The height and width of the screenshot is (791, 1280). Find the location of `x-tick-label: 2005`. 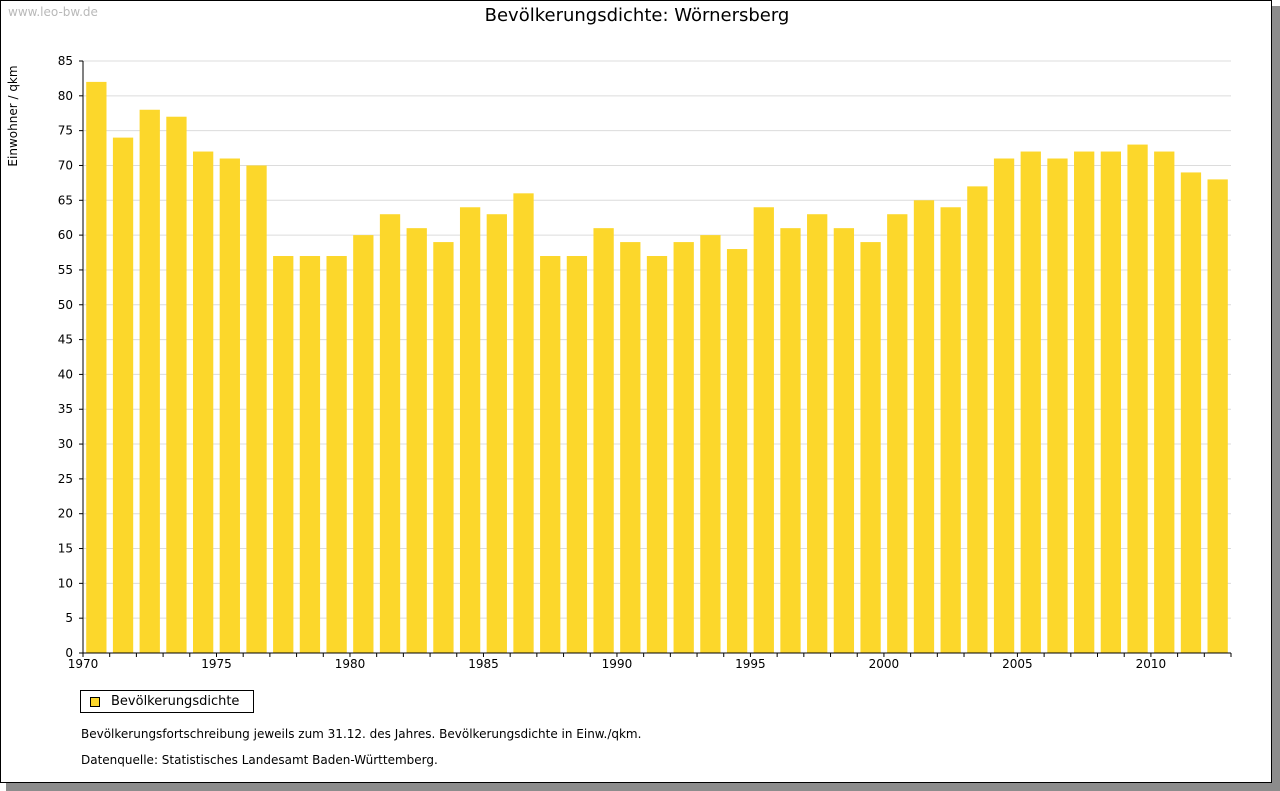

x-tick-label: 2005 is located at coordinates (1017, 664).